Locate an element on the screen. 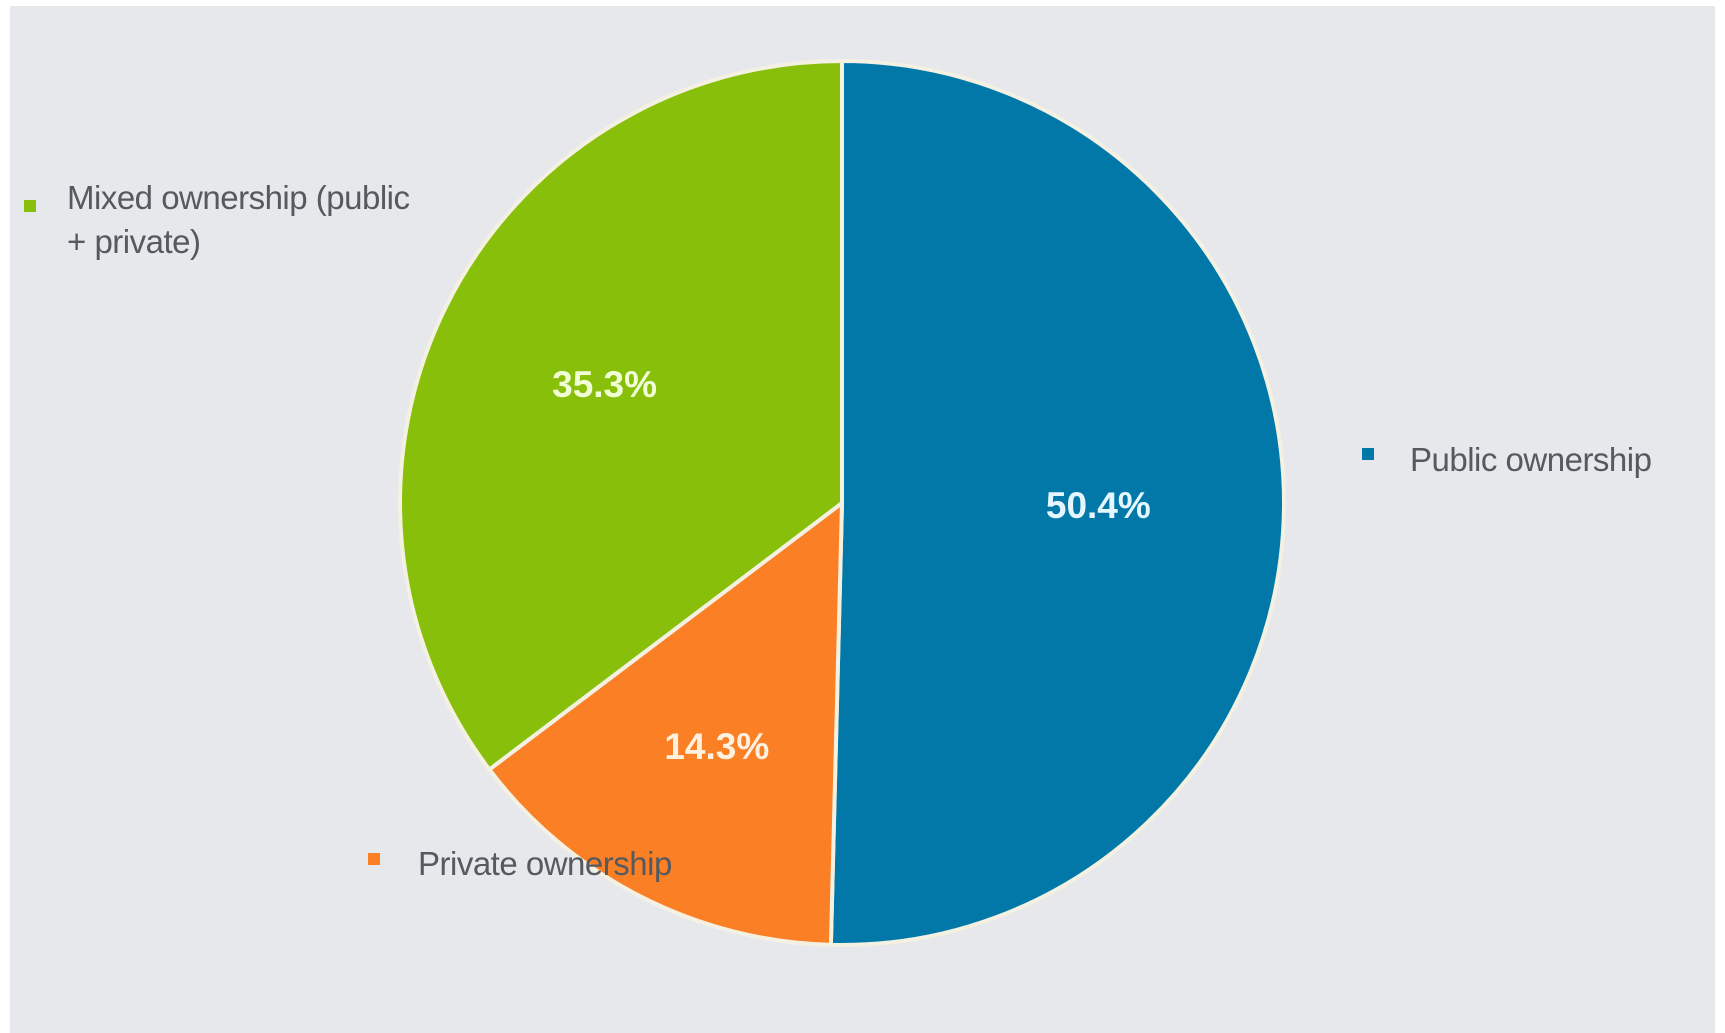 This screenshot has height=1033, width=1725. legend-label-mixed-line-2: + private) is located at coordinates (134, 241).